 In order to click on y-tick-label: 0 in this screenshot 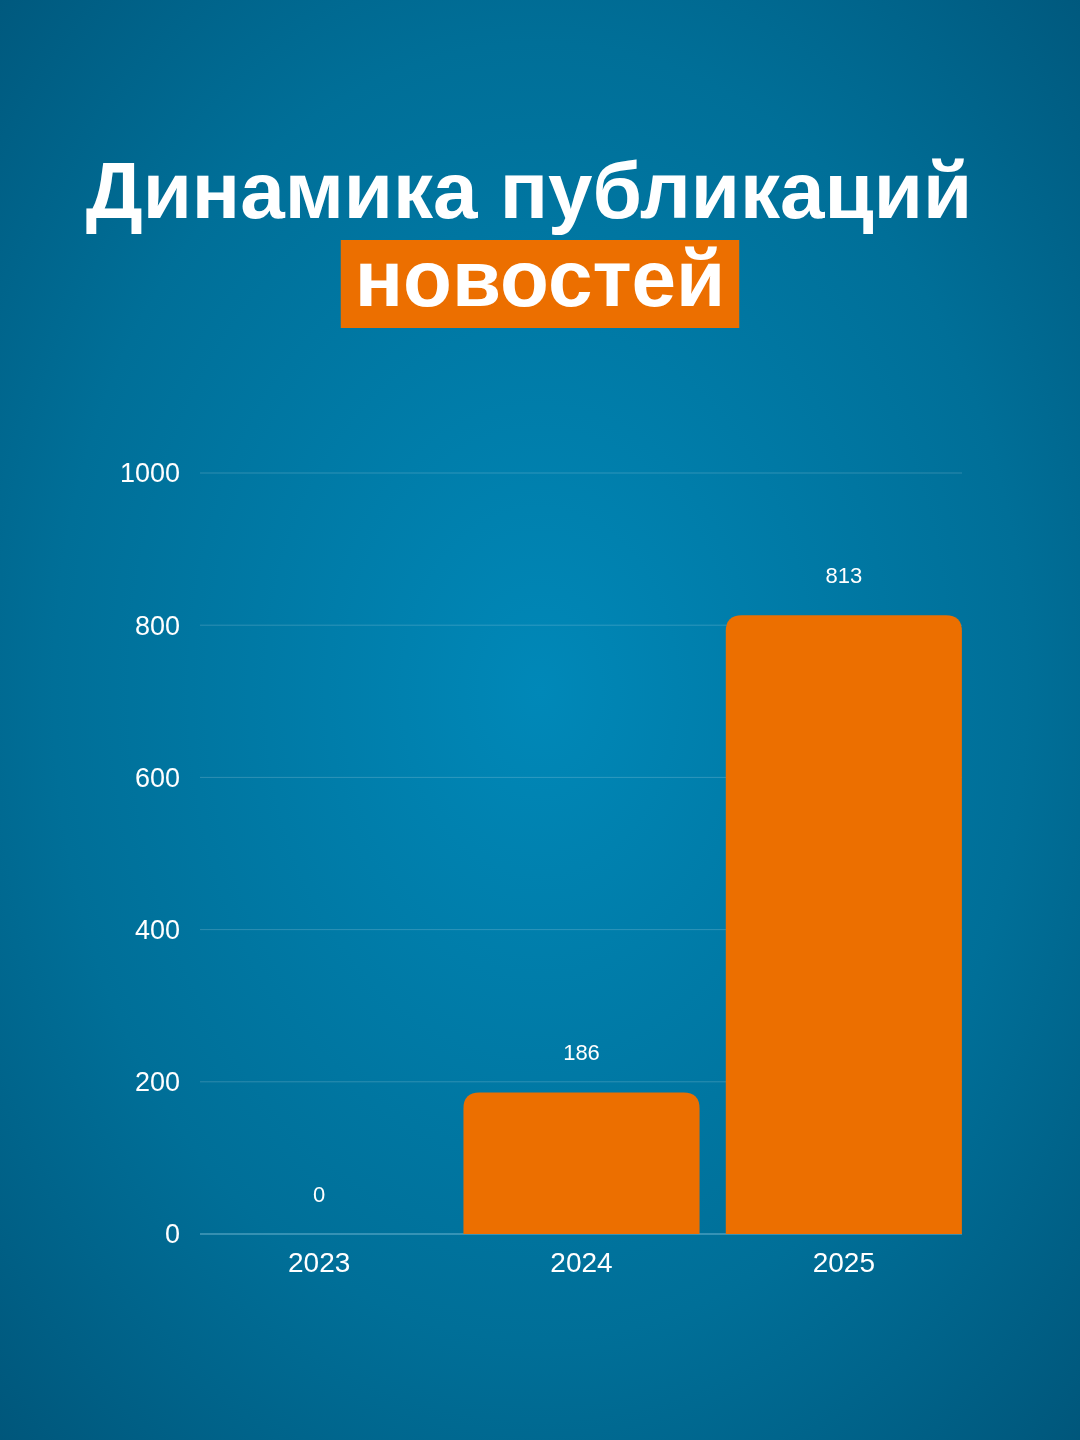, I will do `click(172, 1234)`.